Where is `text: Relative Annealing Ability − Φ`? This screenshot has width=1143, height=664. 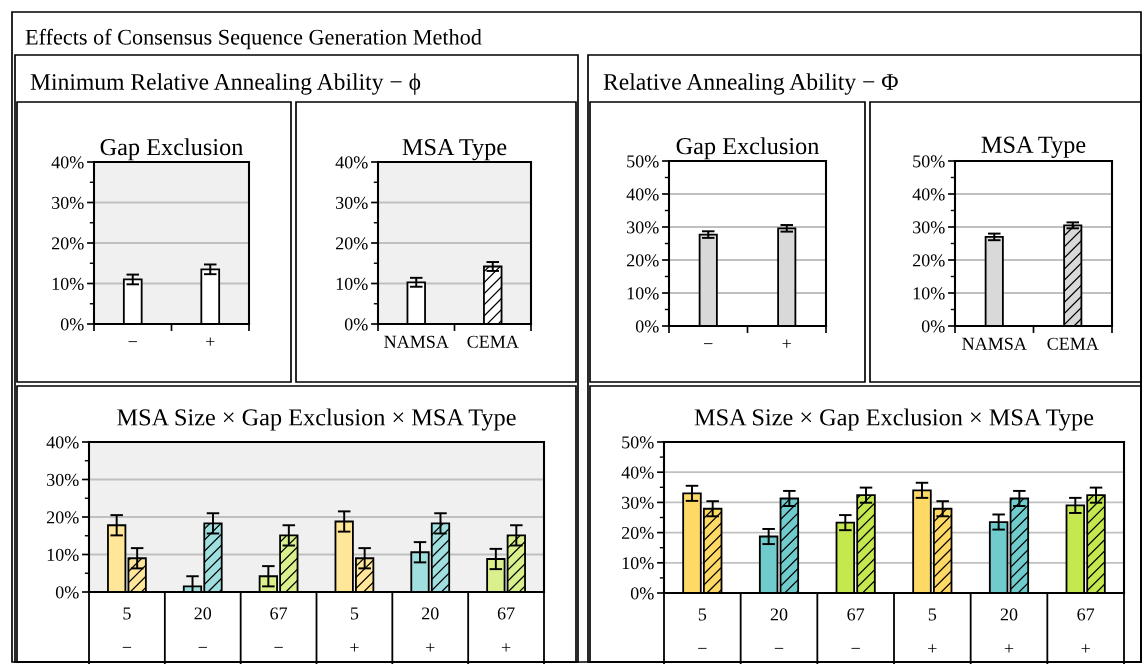
text: Relative Annealing Ability − Φ is located at coordinates (750, 84).